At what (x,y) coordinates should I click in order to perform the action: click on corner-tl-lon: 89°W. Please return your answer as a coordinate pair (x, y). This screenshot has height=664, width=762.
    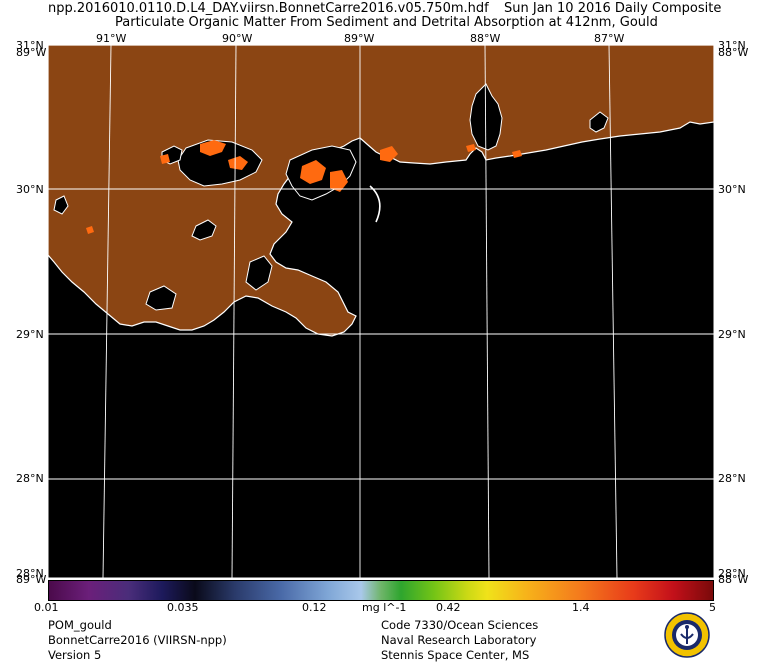
    Looking at the image, I should click on (31, 52).